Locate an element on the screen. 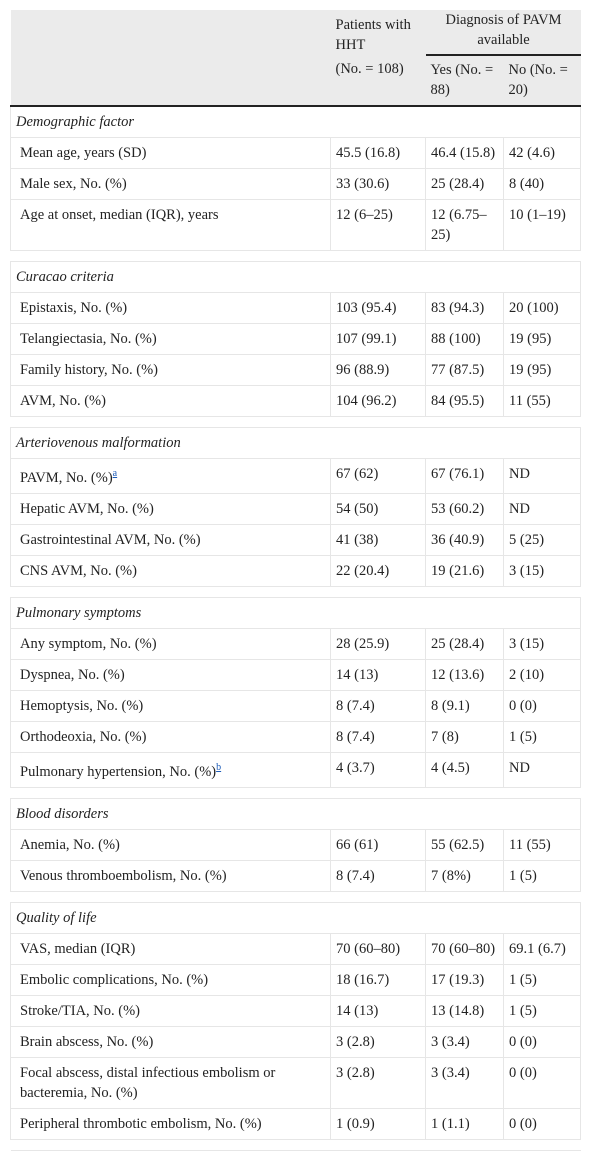 The image size is (590, 1165). value-cell: 10 (1–19) is located at coordinates (542, 225).